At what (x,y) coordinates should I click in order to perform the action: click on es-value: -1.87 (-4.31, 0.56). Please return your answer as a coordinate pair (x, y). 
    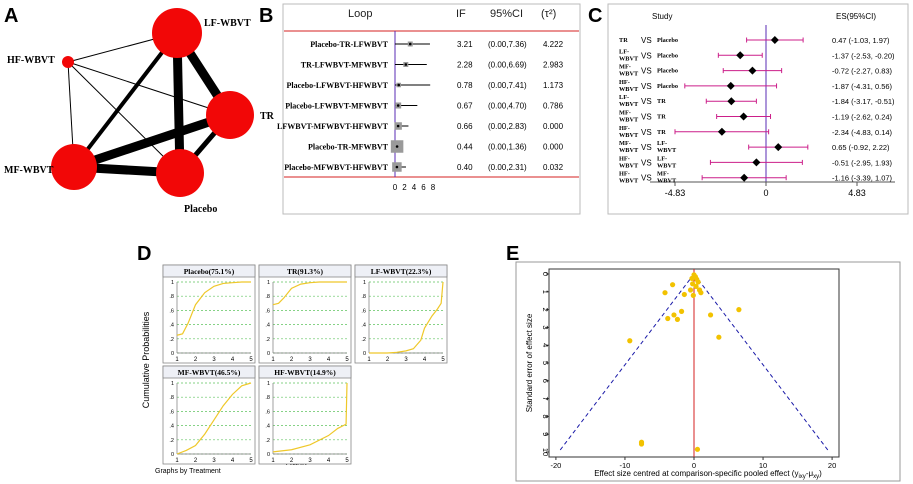
    Looking at the image, I should click on (862, 86).